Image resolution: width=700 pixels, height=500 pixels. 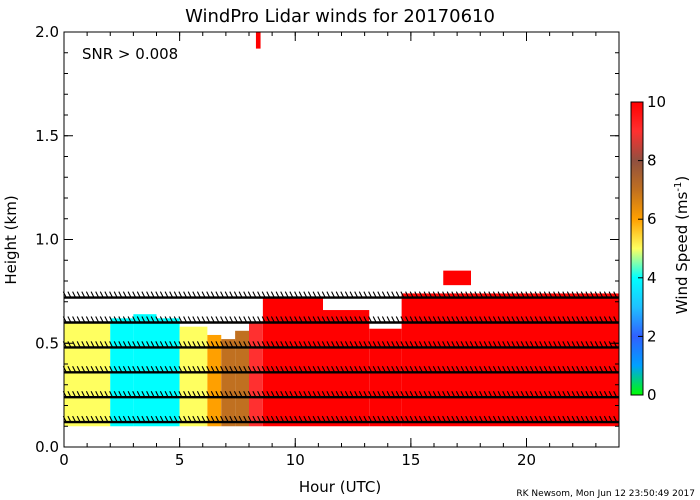 What do you see at coordinates (678, 187) in the screenshot?
I see `colorbar-label-sup: -1` at bounding box center [678, 187].